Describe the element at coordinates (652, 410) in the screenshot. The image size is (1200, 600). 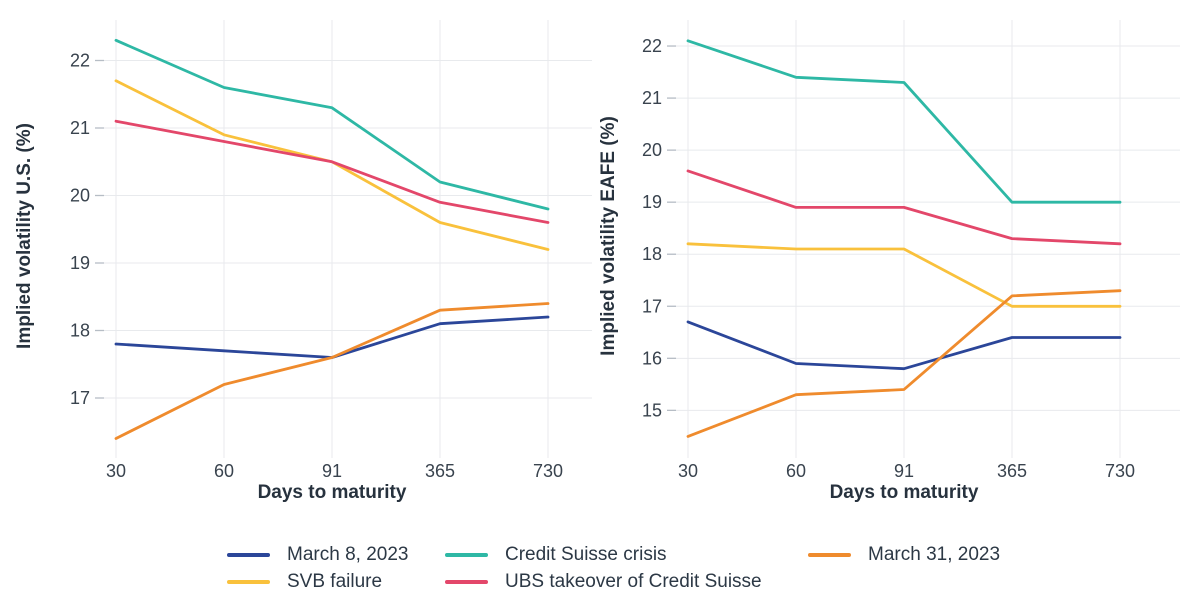
I see `y-tick-label: 15` at that location.